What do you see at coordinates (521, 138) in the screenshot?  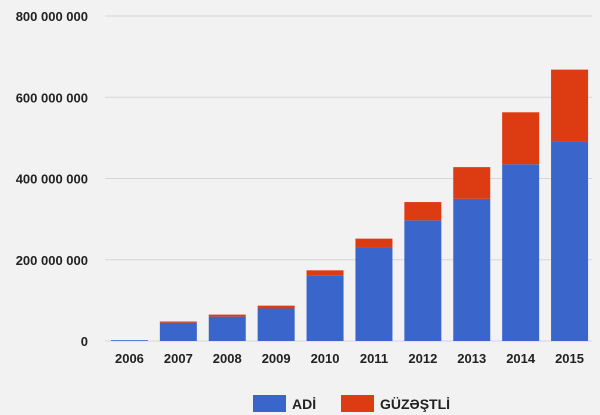 I see `bar-segment-guzestli-2014` at bounding box center [521, 138].